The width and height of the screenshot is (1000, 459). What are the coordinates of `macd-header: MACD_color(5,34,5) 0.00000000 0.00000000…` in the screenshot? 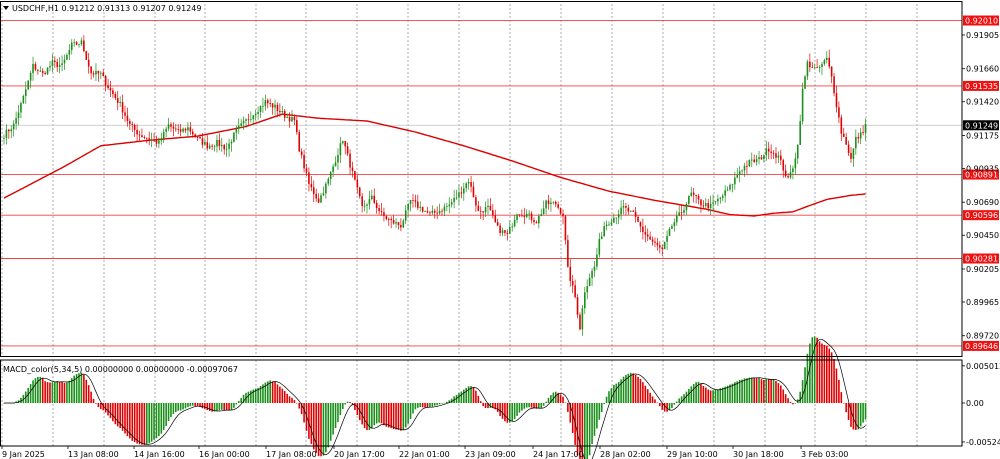 It's located at (120, 369).